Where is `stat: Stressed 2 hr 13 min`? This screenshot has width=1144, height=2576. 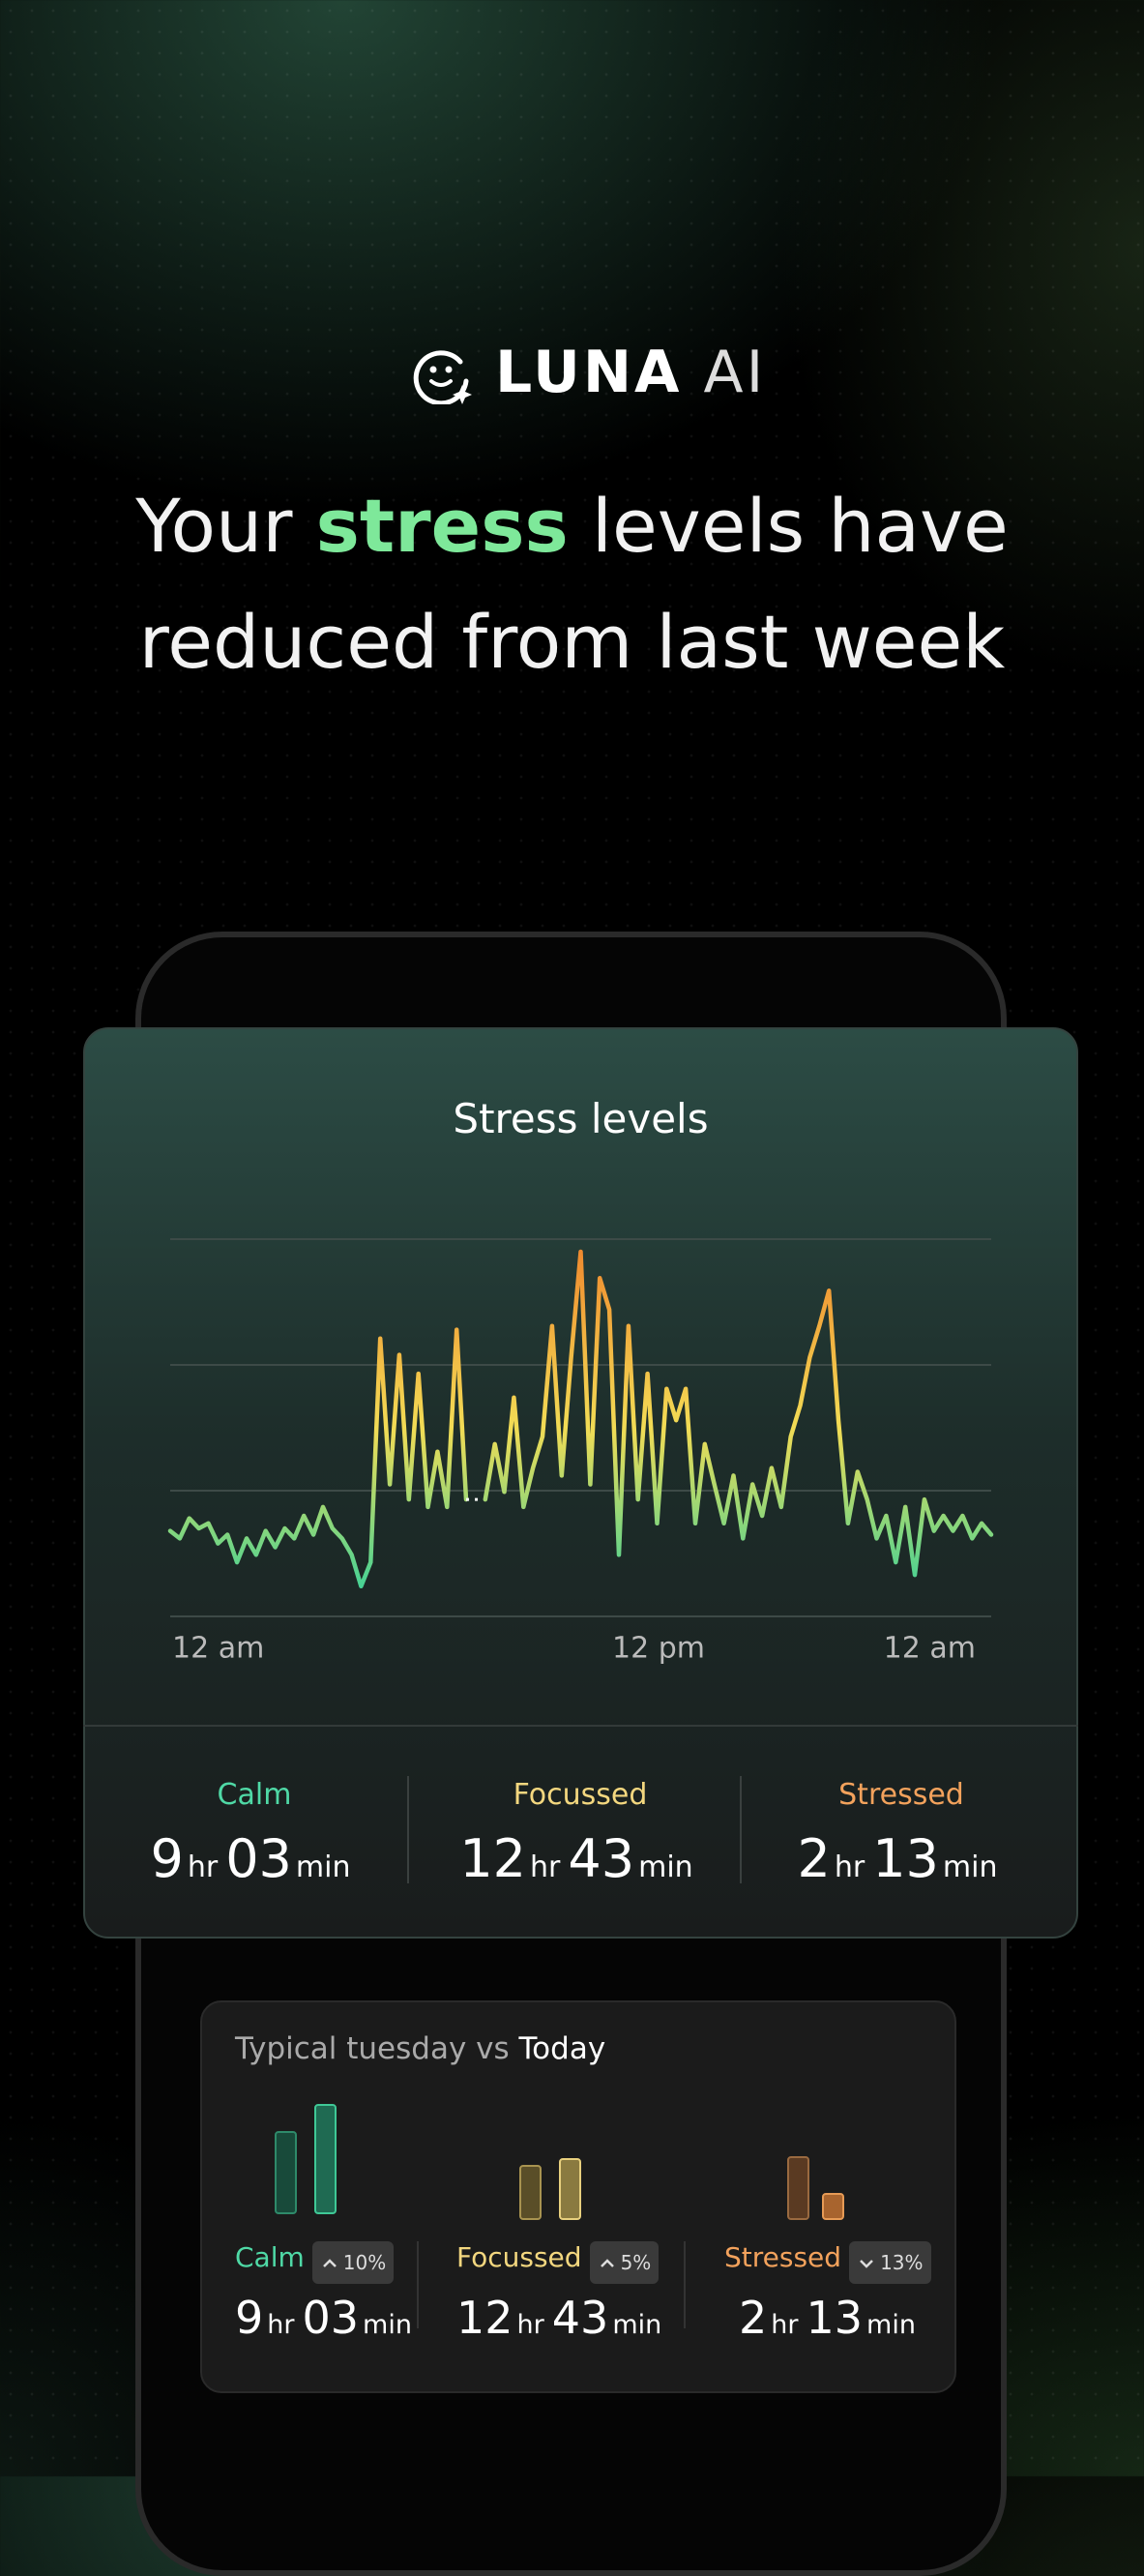
stat: Stressed 2 hr 13 min is located at coordinates (902, 1833).